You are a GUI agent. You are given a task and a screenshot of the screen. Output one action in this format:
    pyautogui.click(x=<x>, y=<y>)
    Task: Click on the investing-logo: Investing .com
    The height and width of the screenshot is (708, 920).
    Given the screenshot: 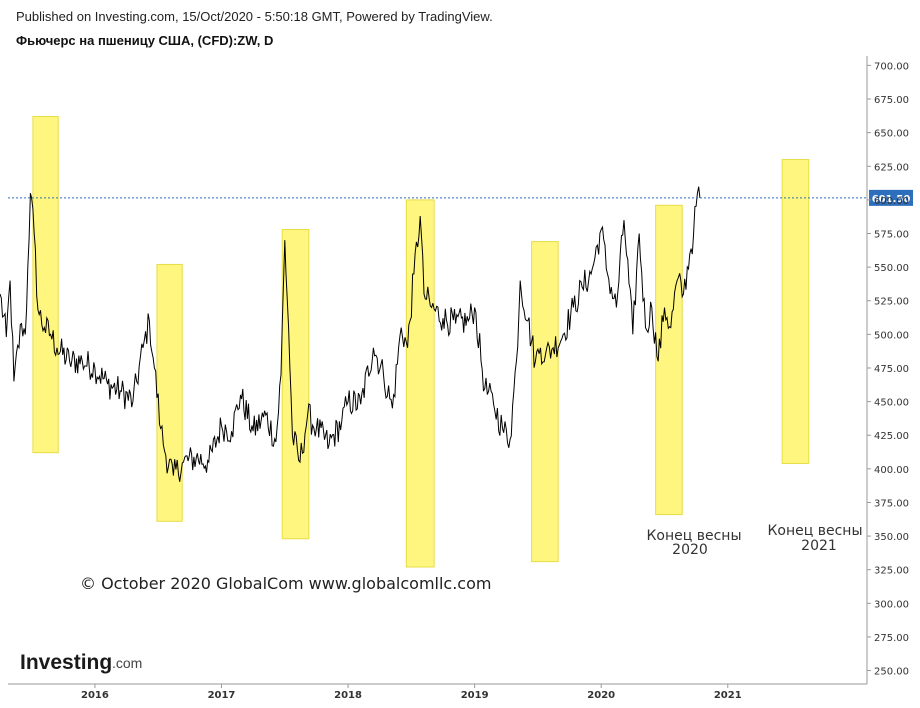 What is the action you would take?
    pyautogui.click(x=81, y=662)
    